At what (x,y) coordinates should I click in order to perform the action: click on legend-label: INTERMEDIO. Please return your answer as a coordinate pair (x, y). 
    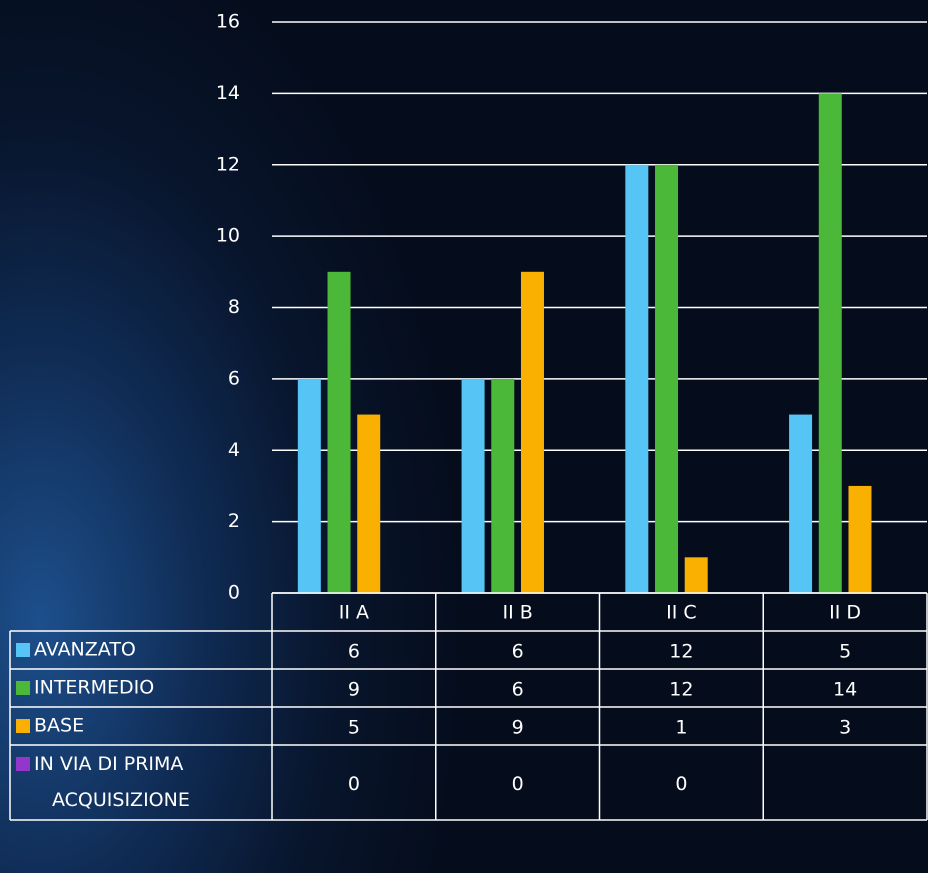
    Looking at the image, I should click on (94, 688).